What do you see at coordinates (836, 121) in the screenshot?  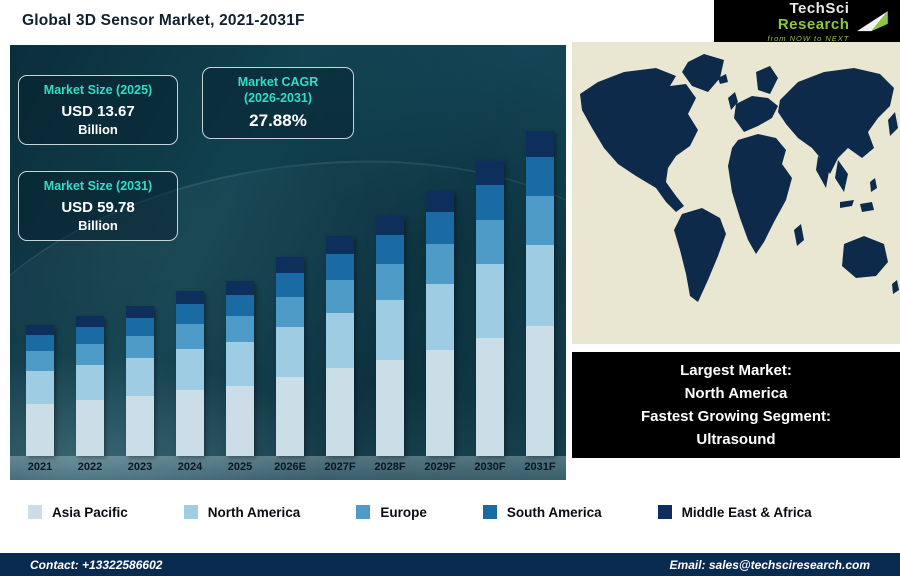 I see `map-asia` at bounding box center [836, 121].